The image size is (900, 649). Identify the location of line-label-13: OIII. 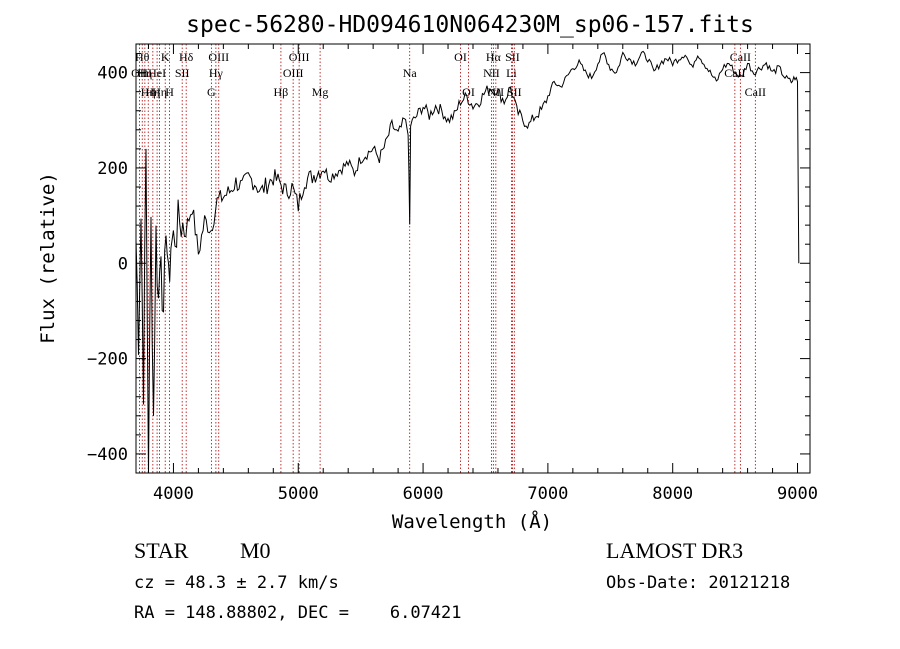
(218, 57).